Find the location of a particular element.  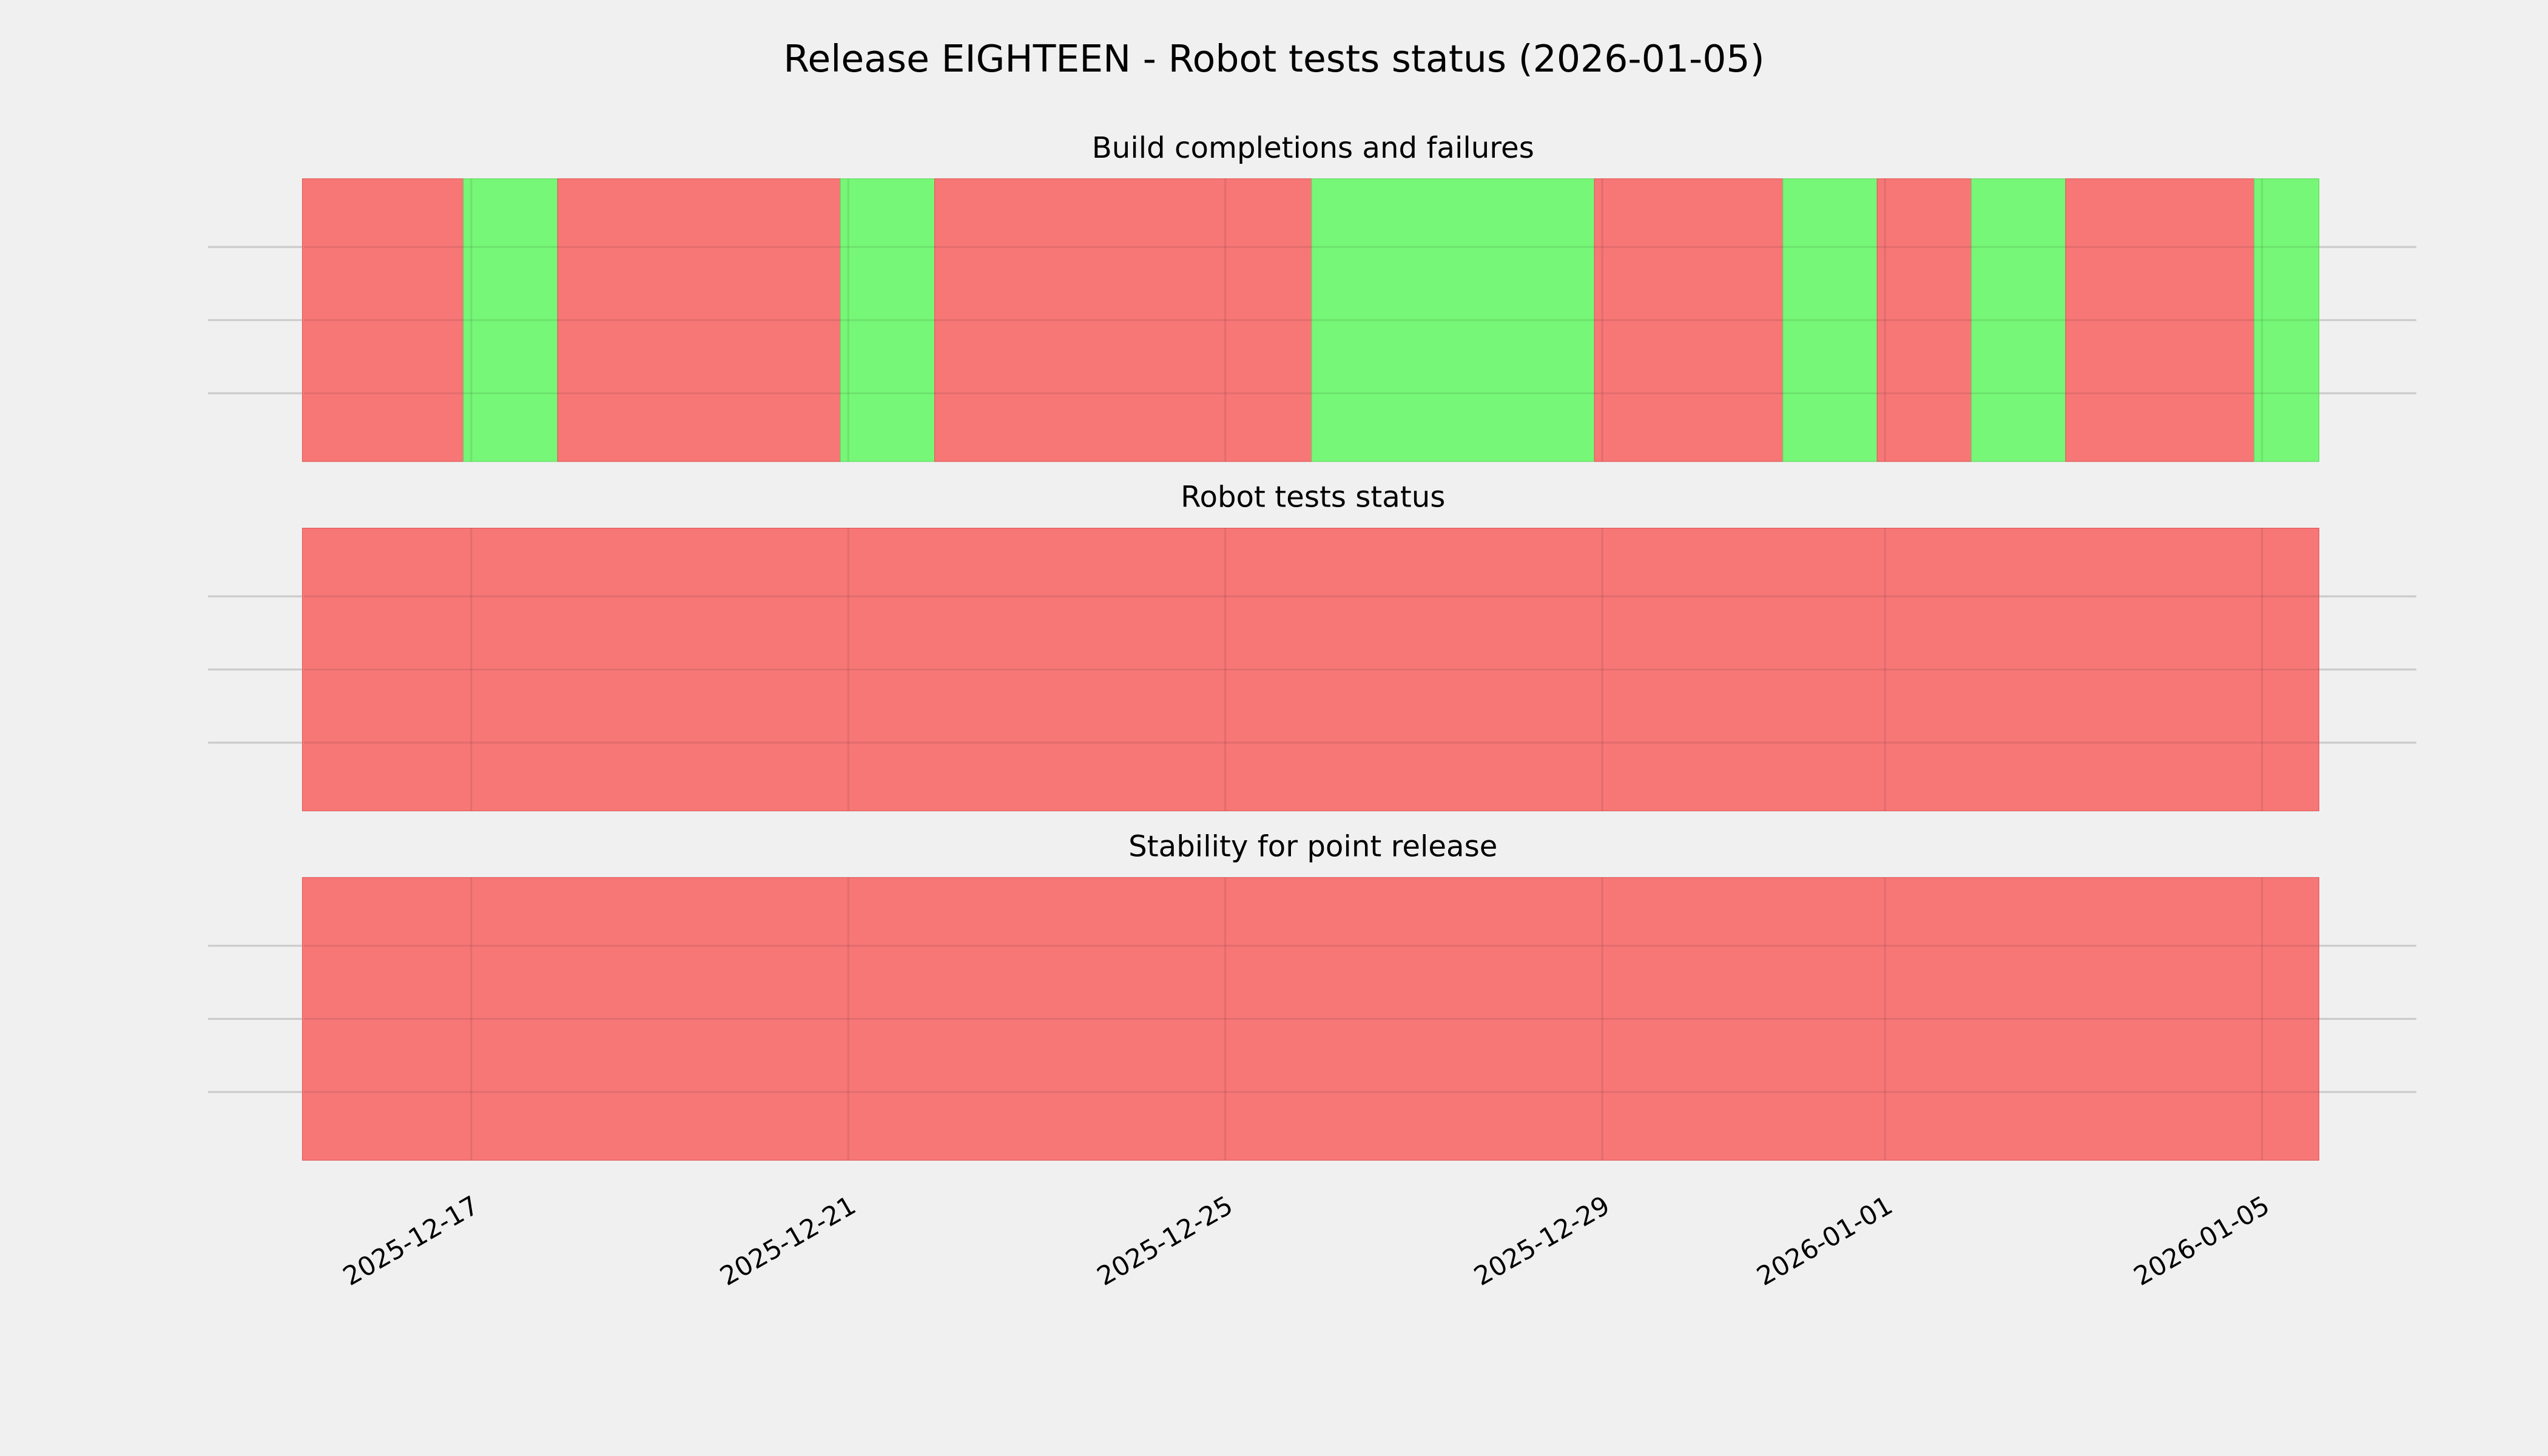

panel-title: Robot tests status is located at coordinates (1313, 497).